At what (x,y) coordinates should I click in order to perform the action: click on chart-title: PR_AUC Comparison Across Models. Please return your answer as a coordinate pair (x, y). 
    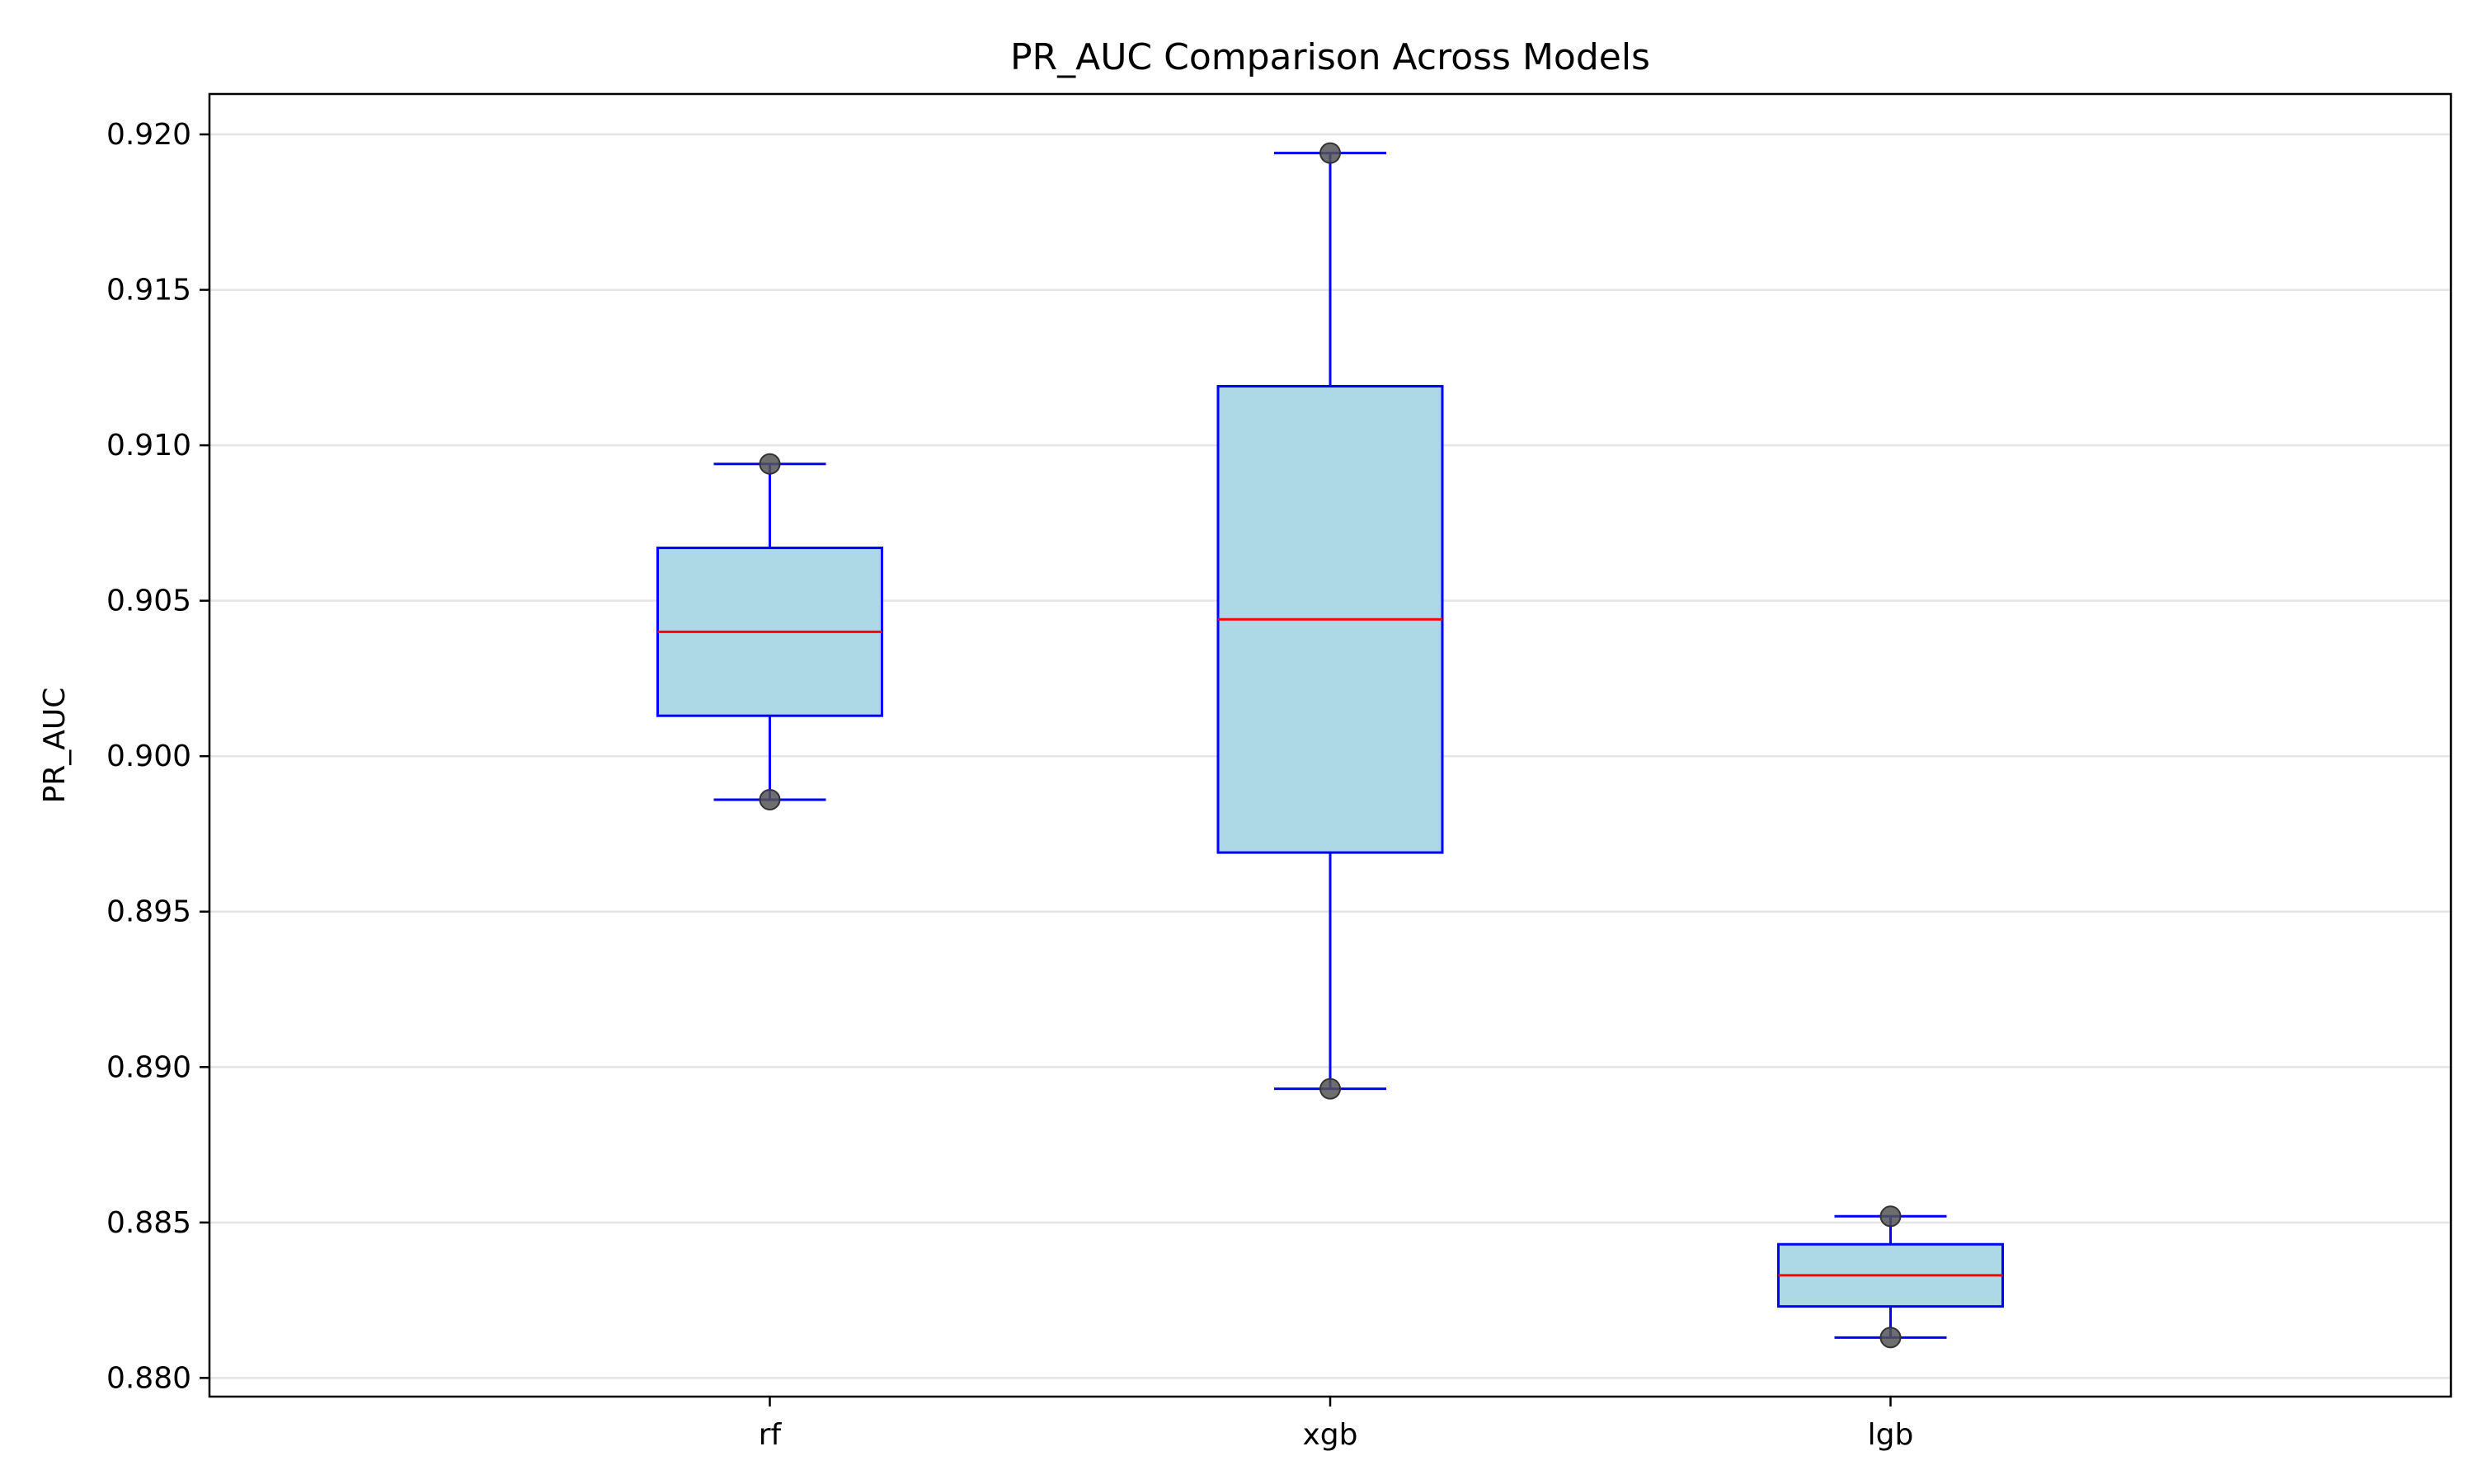
    Looking at the image, I should click on (1330, 57).